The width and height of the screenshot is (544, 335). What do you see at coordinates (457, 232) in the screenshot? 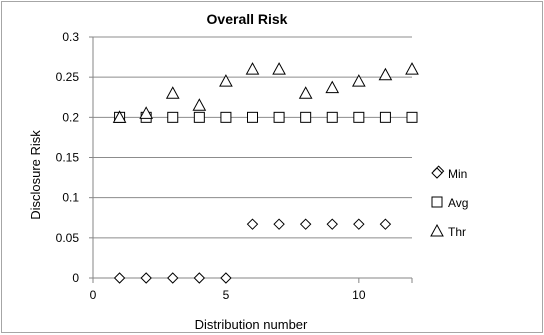
I see `legend-label-thr: Thr` at bounding box center [457, 232].